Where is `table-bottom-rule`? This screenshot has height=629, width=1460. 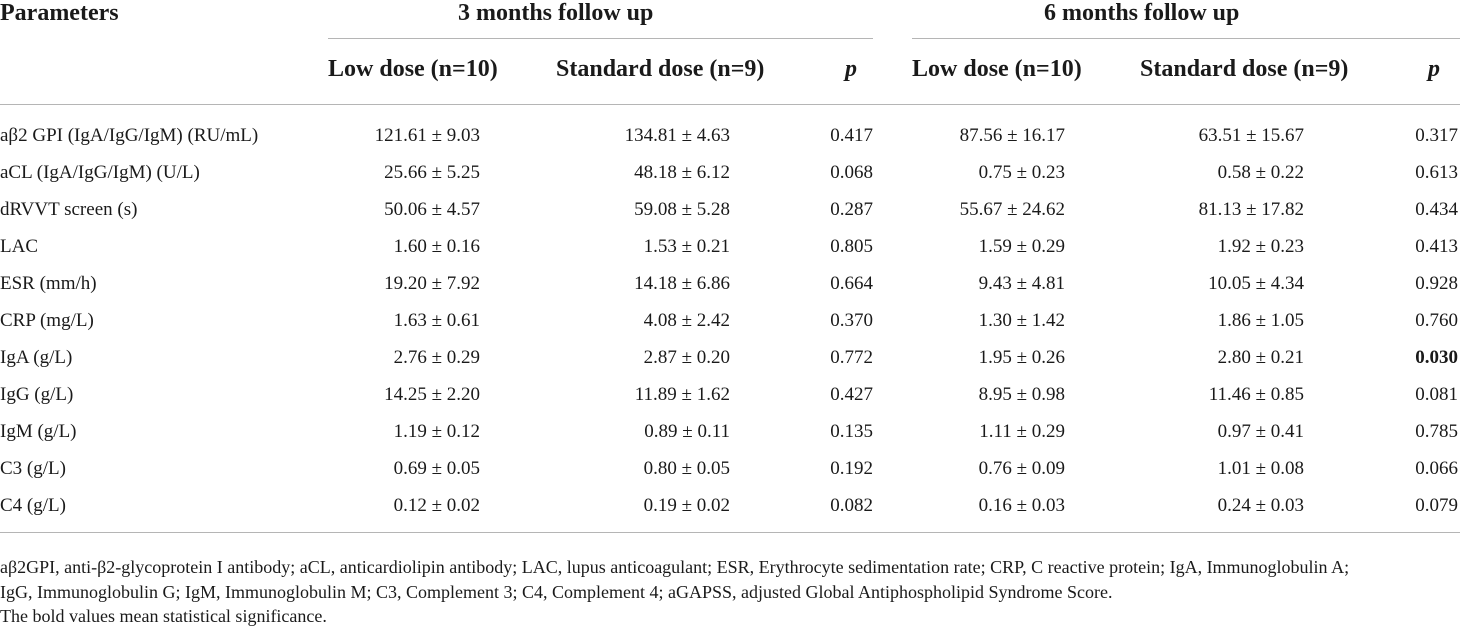 table-bottom-rule is located at coordinates (730, 532).